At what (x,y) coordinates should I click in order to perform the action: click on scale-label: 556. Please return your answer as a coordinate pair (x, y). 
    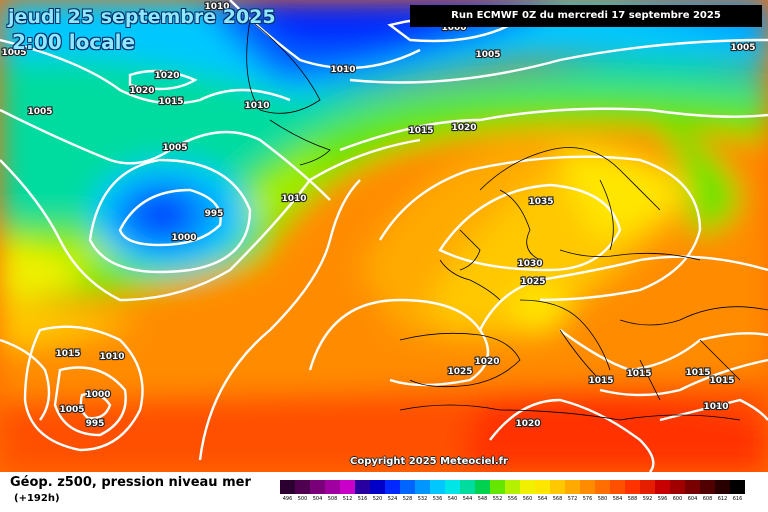
    Looking at the image, I should click on (512, 499).